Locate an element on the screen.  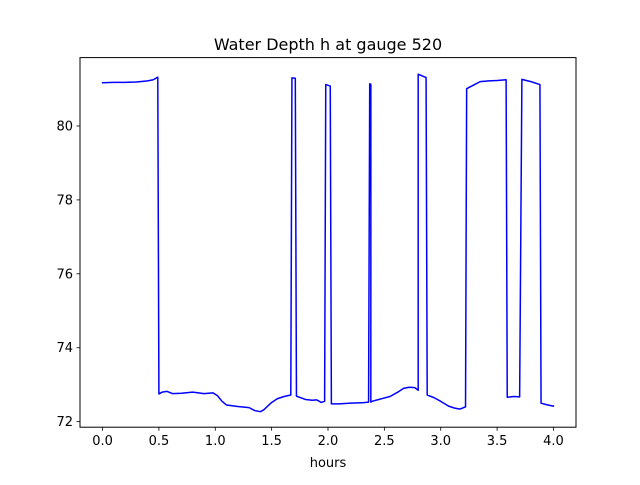
y-tick-label: 74 is located at coordinates (64, 348).